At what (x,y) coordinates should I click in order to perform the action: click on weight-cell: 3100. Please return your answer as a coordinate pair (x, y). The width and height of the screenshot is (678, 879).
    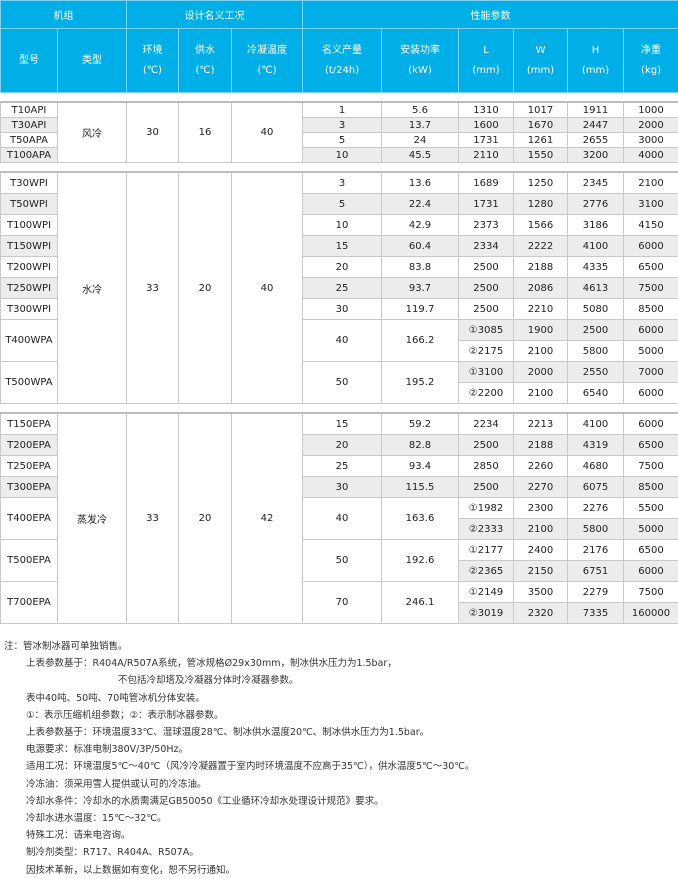
    Looking at the image, I should click on (651, 204).